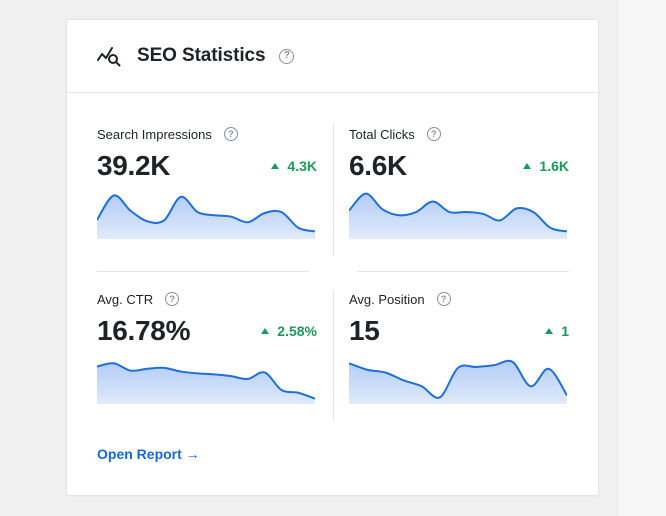 This screenshot has width=666, height=516. Describe the element at coordinates (125, 299) in the screenshot. I see `metric-label: Avg. CTR` at that location.